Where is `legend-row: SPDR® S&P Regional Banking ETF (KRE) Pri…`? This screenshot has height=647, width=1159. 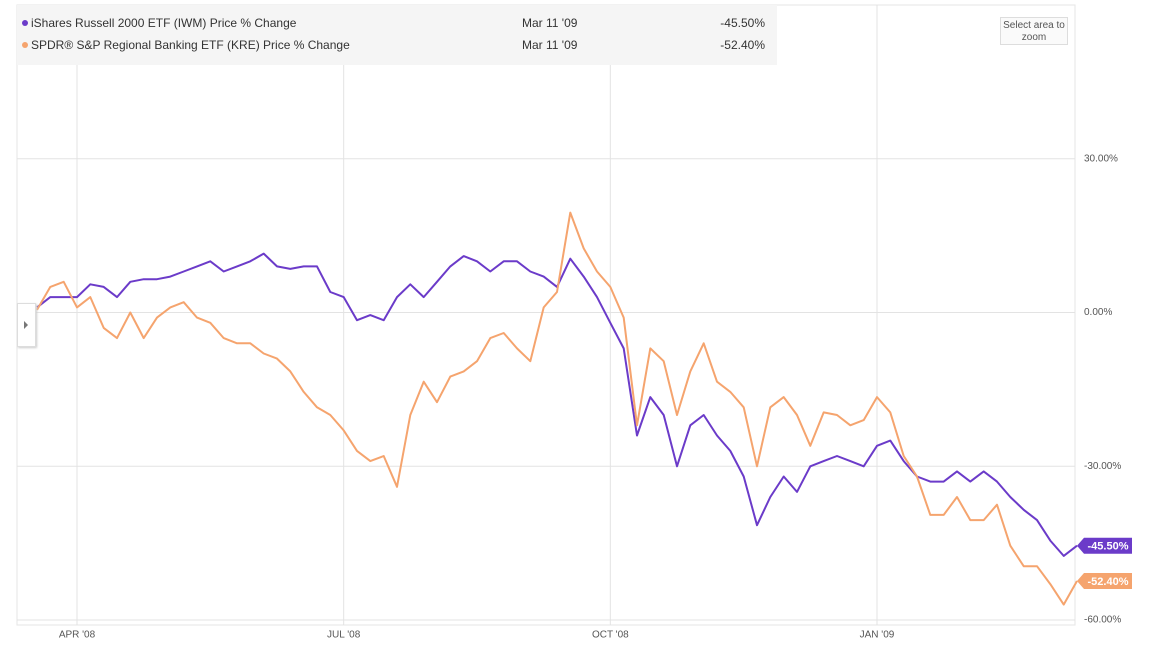 legend-row: SPDR® S&P Regional Banking ETF (KRE) Pri… is located at coordinates (397, 45).